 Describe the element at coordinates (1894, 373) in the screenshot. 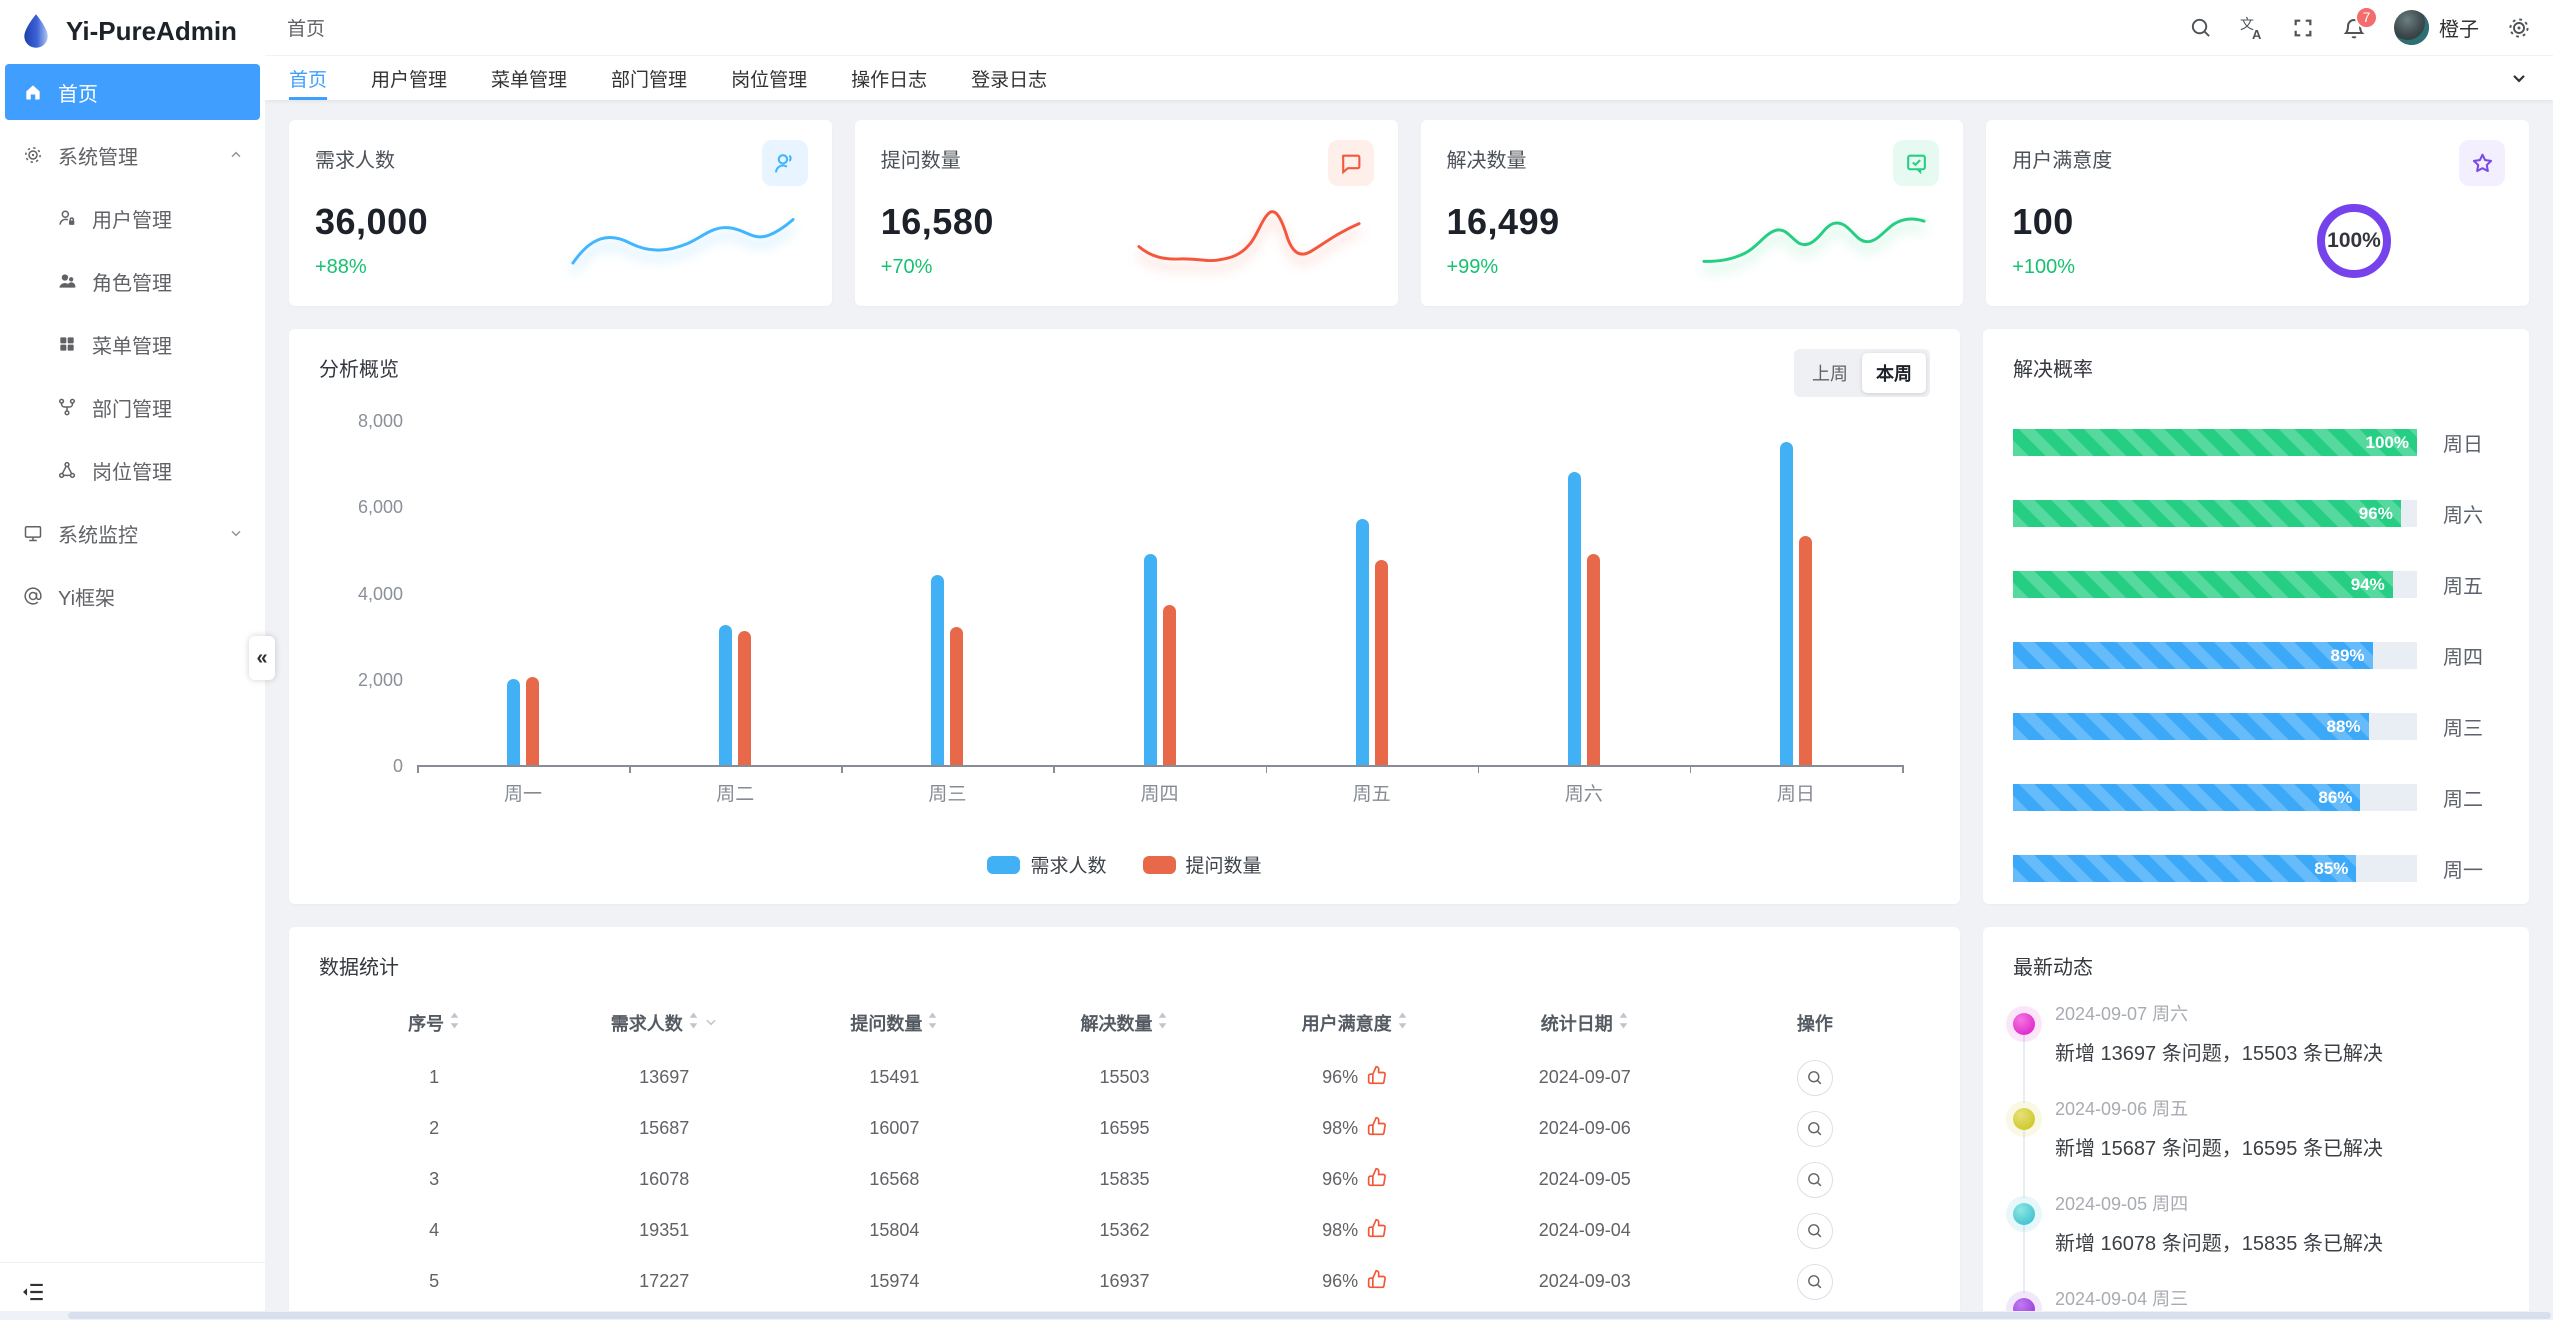

I see `toggle-this-week: 本周` at that location.